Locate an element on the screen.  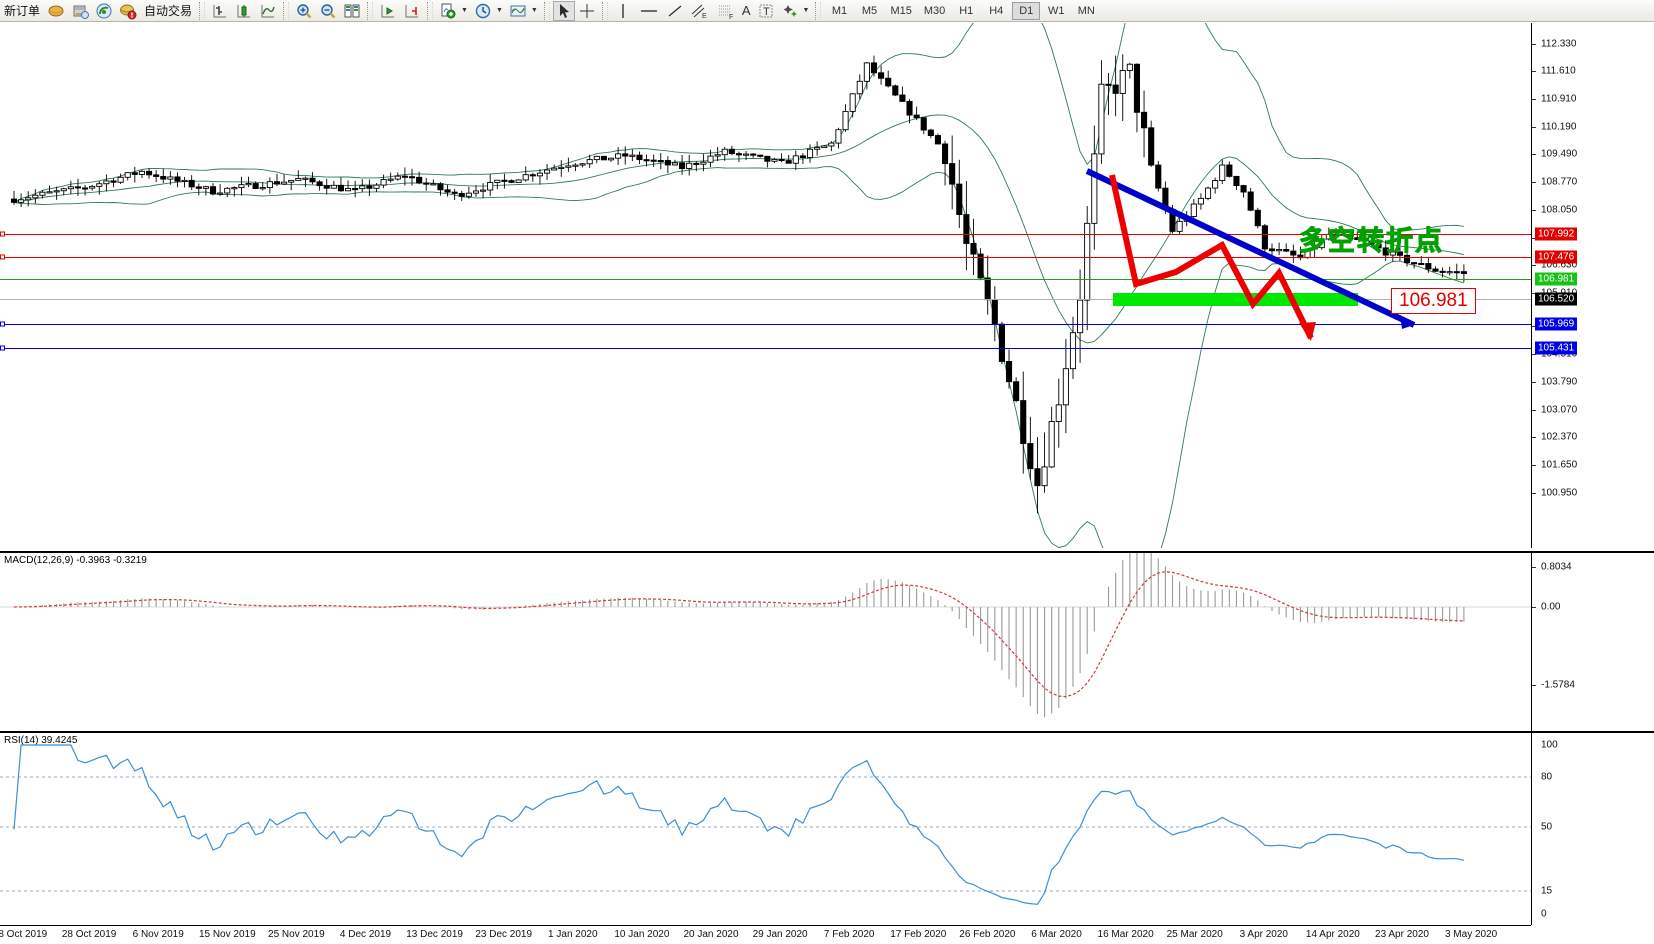
signals-icon is located at coordinates (104, 11).